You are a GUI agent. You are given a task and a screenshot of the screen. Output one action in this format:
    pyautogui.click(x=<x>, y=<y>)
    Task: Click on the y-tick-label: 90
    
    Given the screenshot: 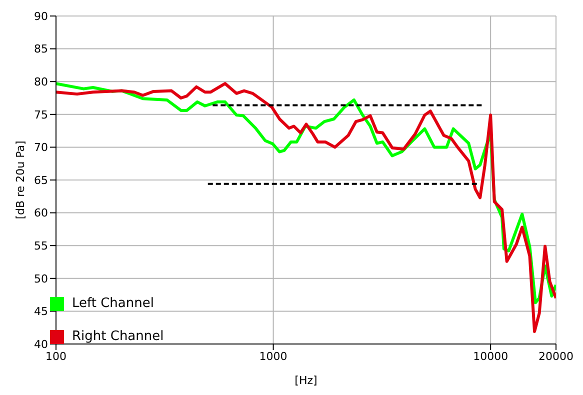 What is the action you would take?
    pyautogui.click(x=41, y=16)
    